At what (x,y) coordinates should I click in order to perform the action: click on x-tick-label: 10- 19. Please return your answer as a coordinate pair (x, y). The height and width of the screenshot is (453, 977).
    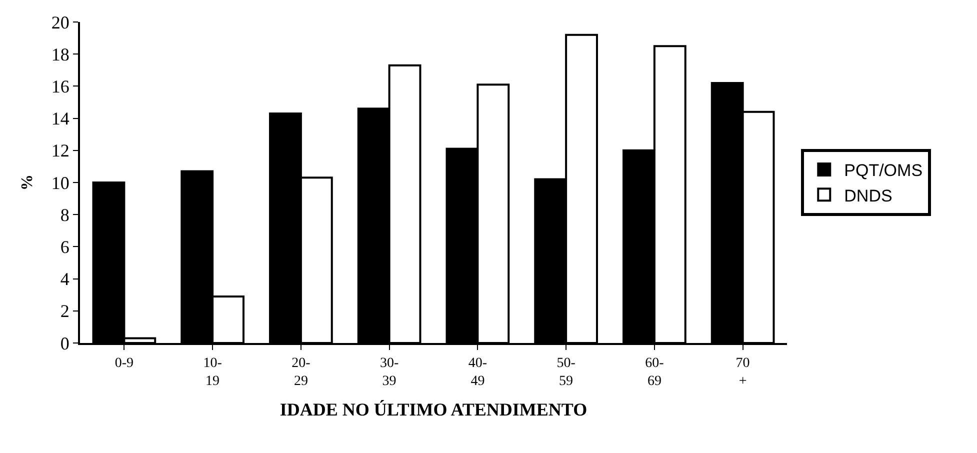
    Looking at the image, I should click on (212, 372).